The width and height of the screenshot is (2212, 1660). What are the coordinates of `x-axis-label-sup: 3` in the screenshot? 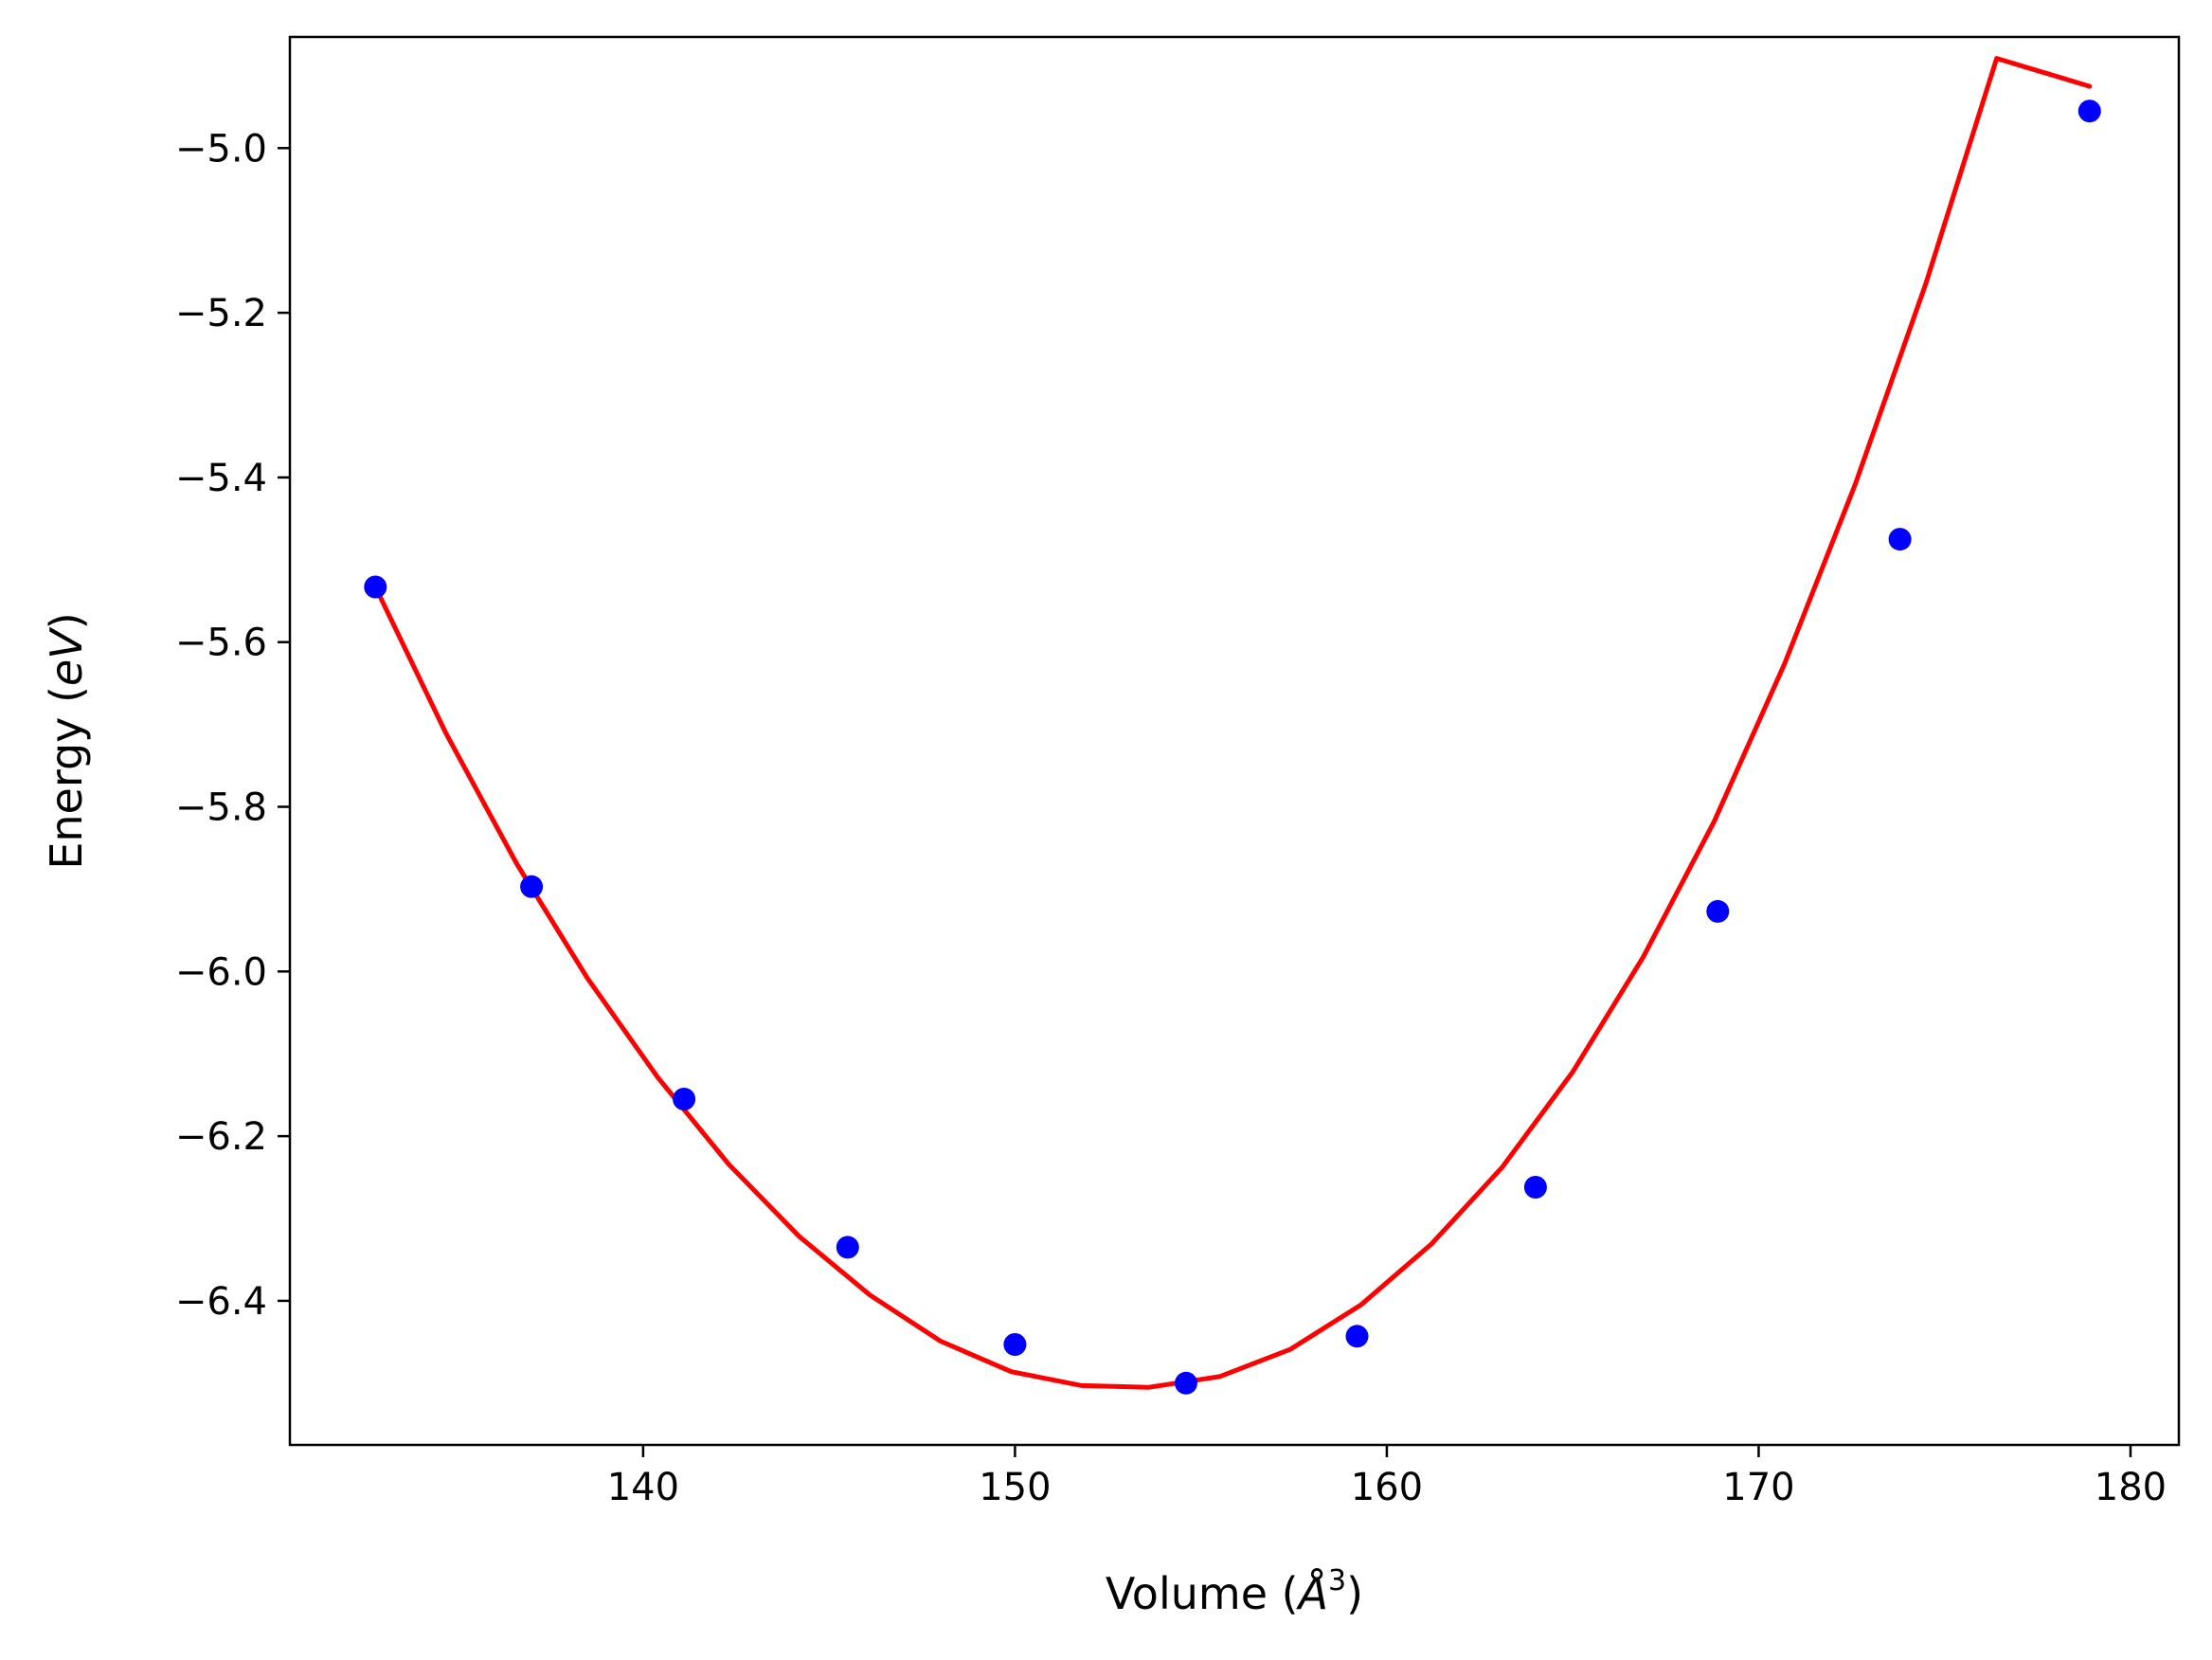 It's located at (1337, 1580).